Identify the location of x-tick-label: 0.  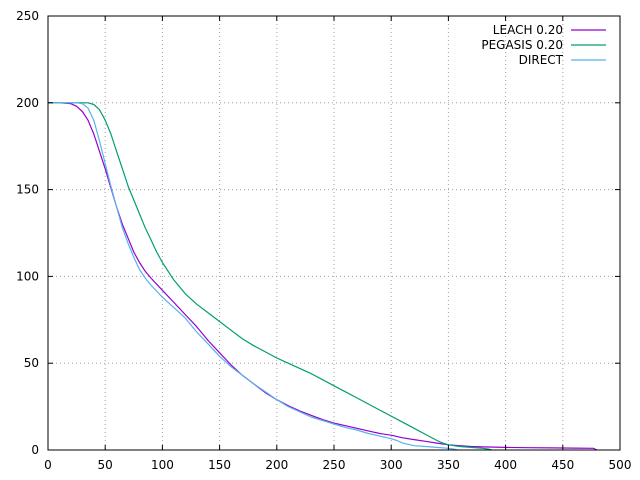
(48, 465).